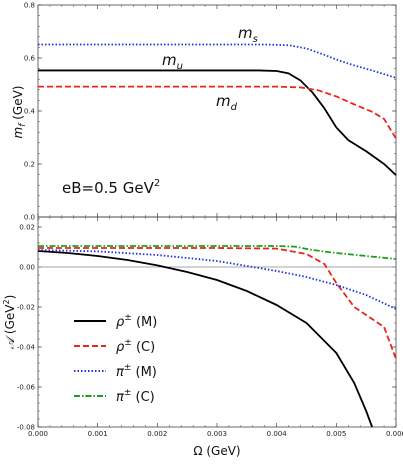  What do you see at coordinates (26, 428) in the screenshot?
I see `bottom-ytick-label: -0.08` at bounding box center [26, 428].